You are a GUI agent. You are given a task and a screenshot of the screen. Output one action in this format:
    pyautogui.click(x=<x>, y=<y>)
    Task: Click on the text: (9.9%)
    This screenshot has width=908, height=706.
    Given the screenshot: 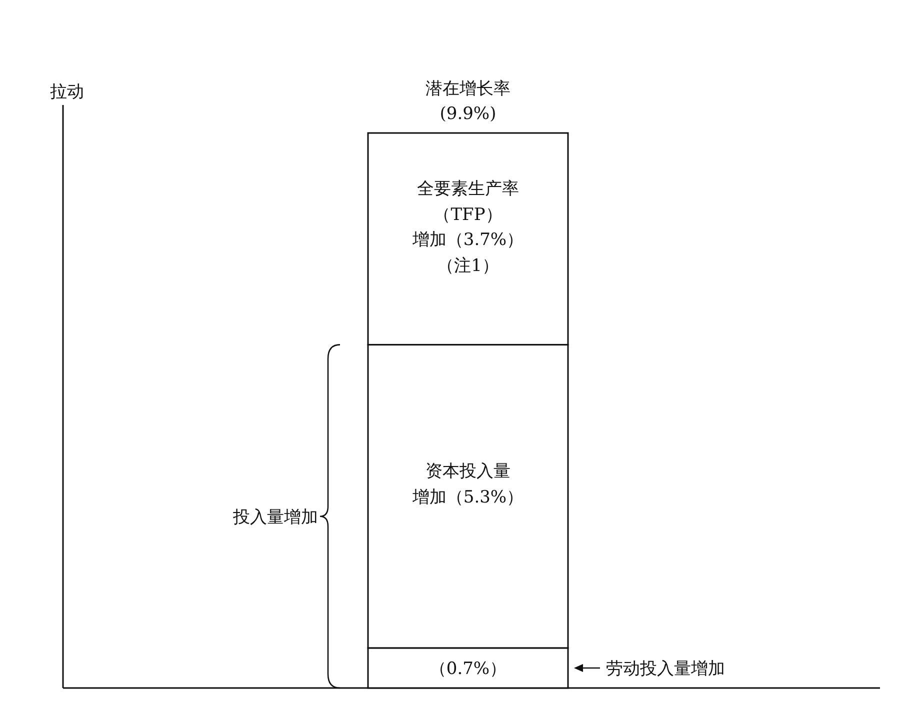 What is the action you would take?
    pyautogui.click(x=468, y=114)
    